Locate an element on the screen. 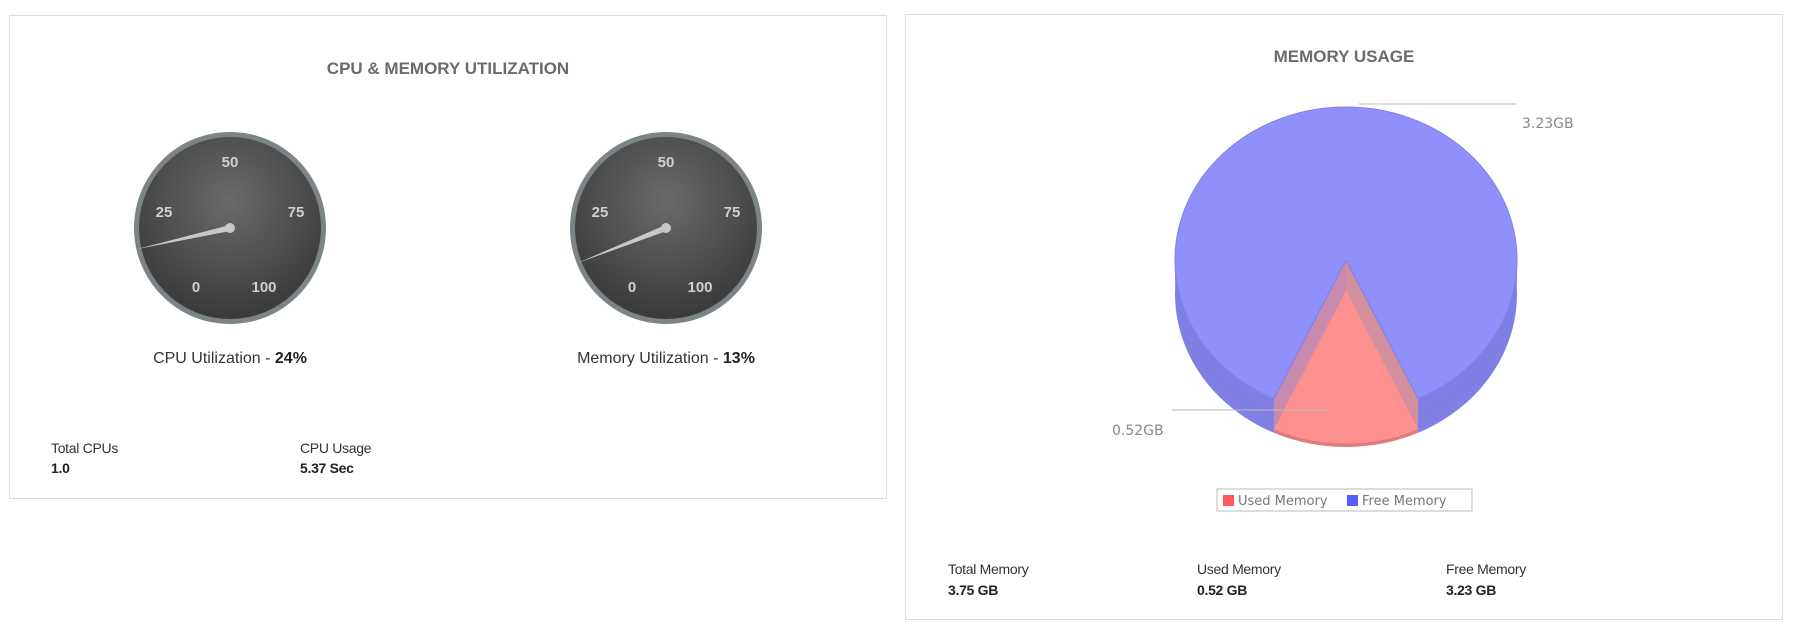 The height and width of the screenshot is (628, 1796). used-memory-label: Used Memory is located at coordinates (1239, 569).